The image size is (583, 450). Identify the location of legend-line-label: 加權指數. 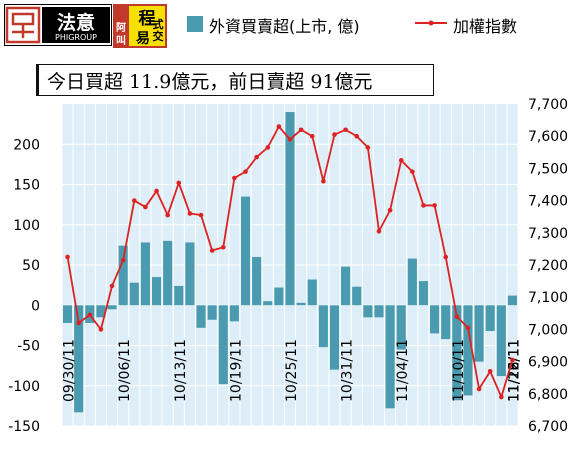
(485, 26).